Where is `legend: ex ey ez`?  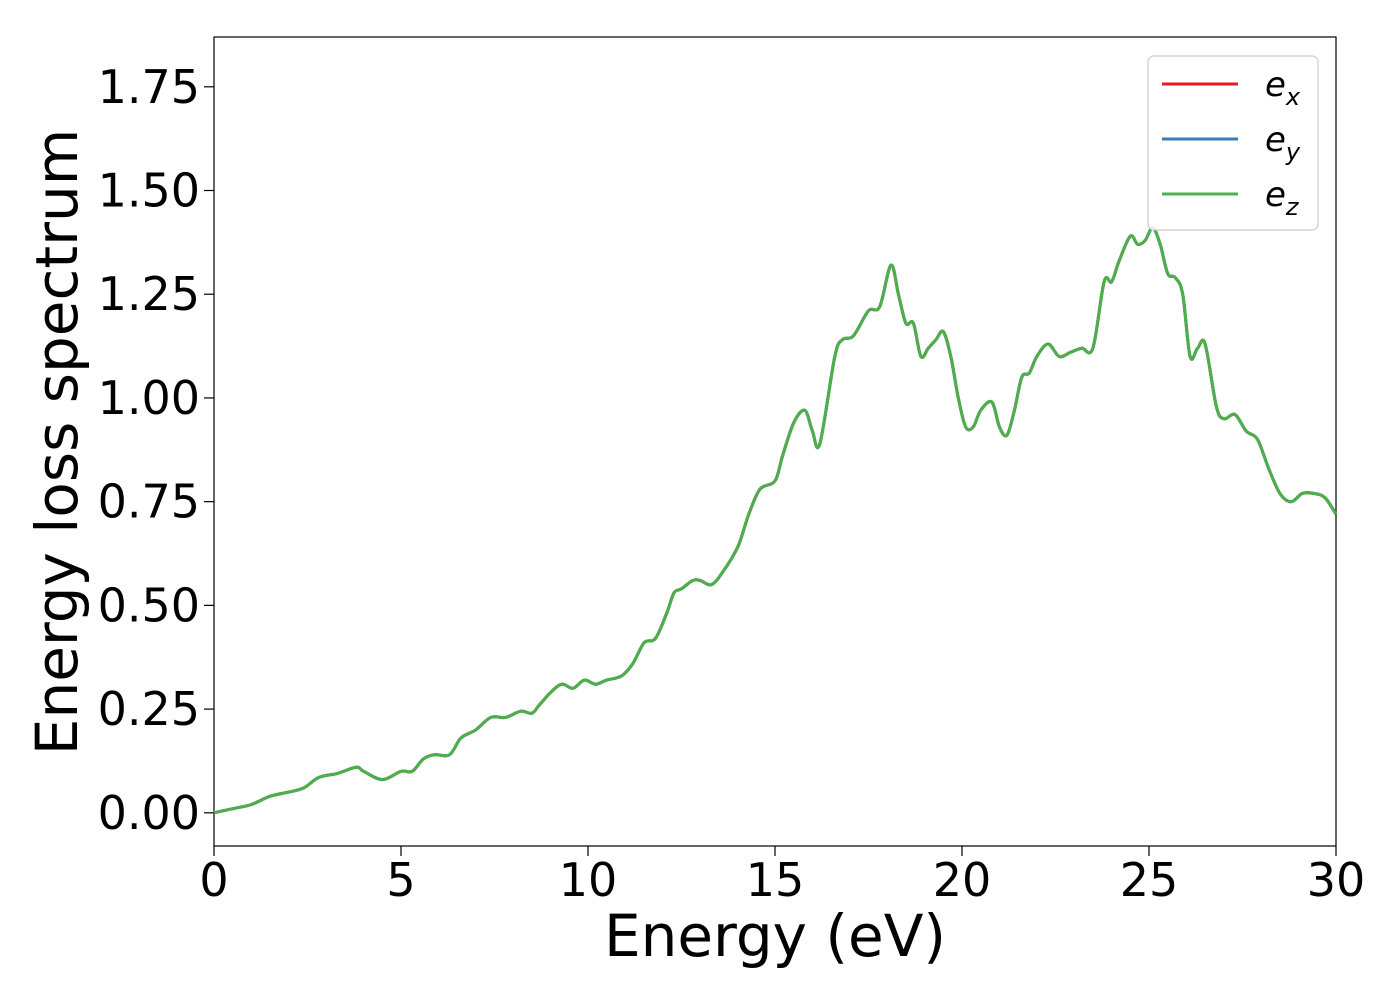
legend: ex ey ez is located at coordinates (1233, 143).